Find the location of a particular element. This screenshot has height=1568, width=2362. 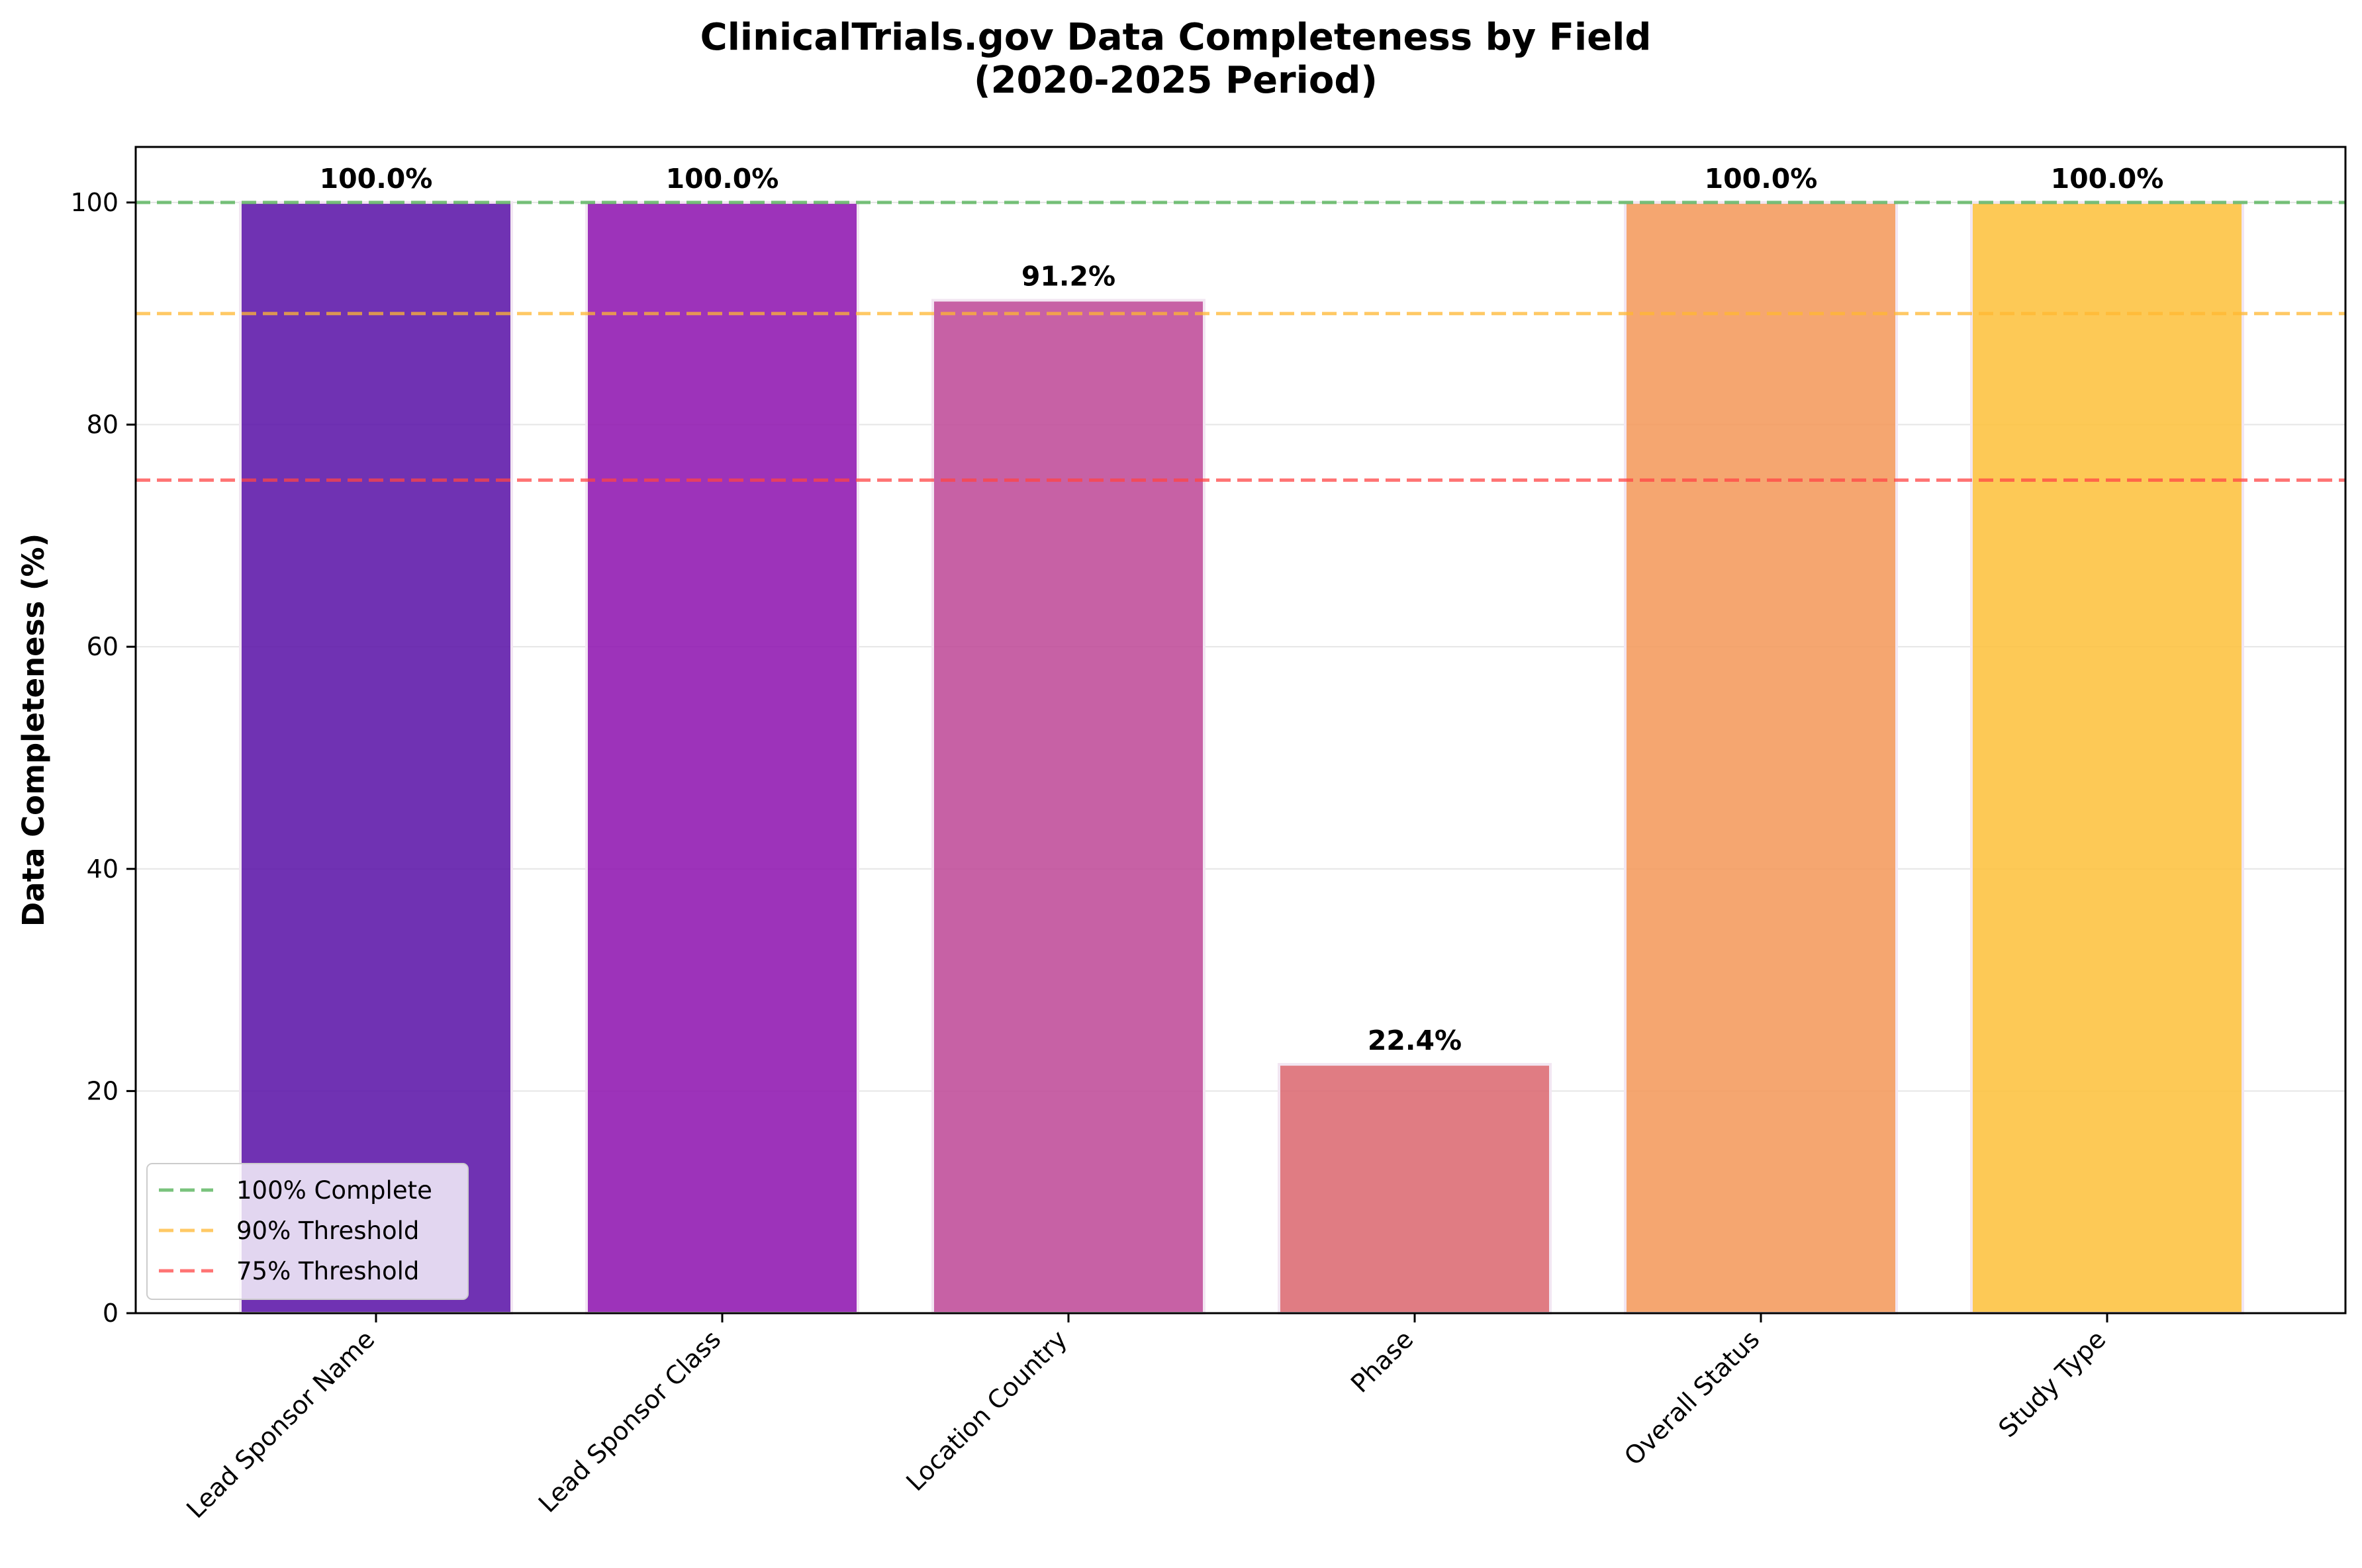

legend-box is located at coordinates (308, 1231).